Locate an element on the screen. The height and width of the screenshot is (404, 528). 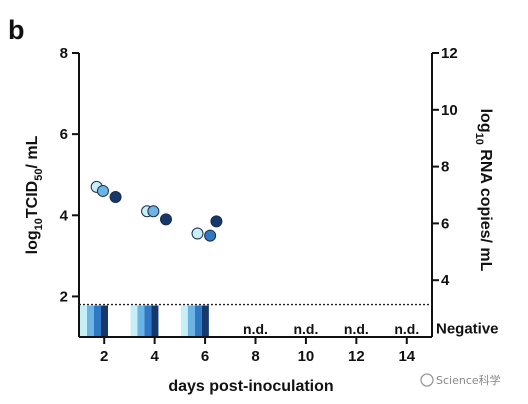
y-right-tick-label: 12 is located at coordinates (449, 53).